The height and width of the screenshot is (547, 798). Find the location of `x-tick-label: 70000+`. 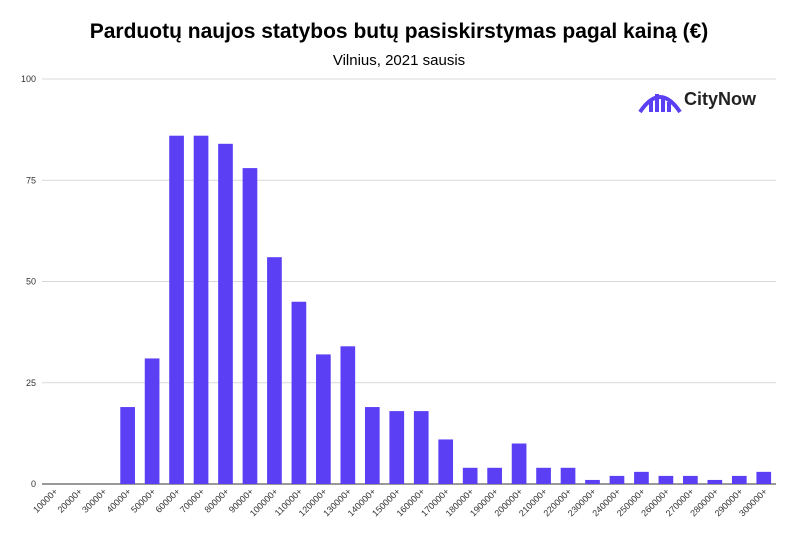

x-tick-label: 70000+ is located at coordinates (192, 500).